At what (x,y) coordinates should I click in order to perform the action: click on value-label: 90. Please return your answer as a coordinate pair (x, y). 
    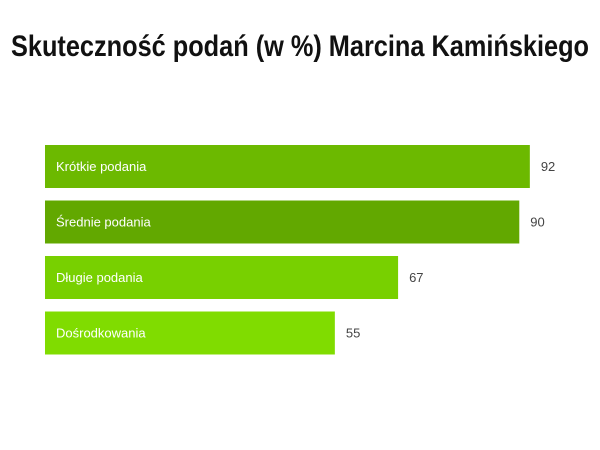
    Looking at the image, I should click on (537, 221).